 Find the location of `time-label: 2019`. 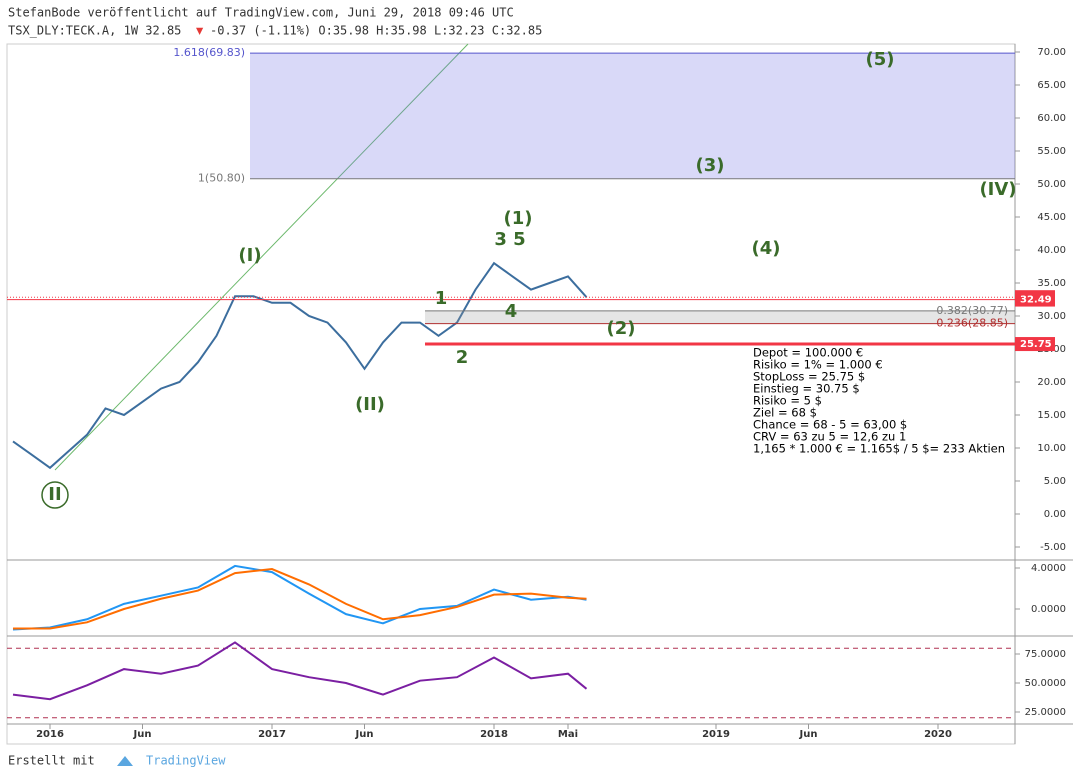

time-label: 2019 is located at coordinates (716, 734).